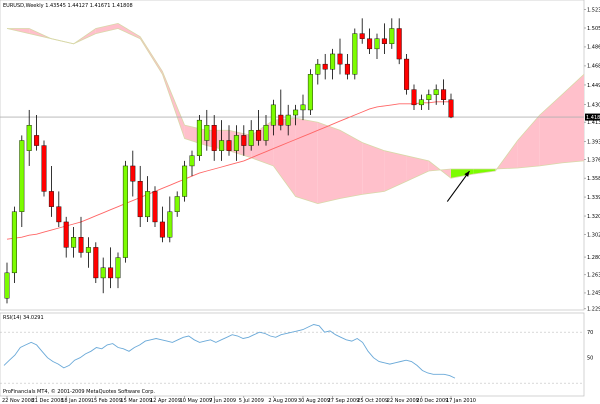 The width and height of the screenshot is (600, 404). What do you see at coordinates (403, 401) in the screenshot?
I see `x-tick-label: 22 Nov 2009` at bounding box center [403, 401].